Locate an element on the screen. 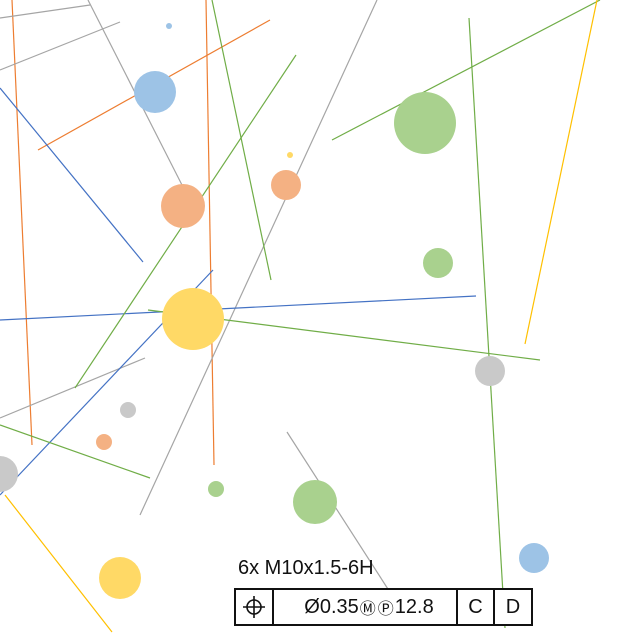 The image size is (640, 640). feature-control-frame: Ø 0.35 Ⓜ Ⓟ 12.8 C D is located at coordinates (383, 607).